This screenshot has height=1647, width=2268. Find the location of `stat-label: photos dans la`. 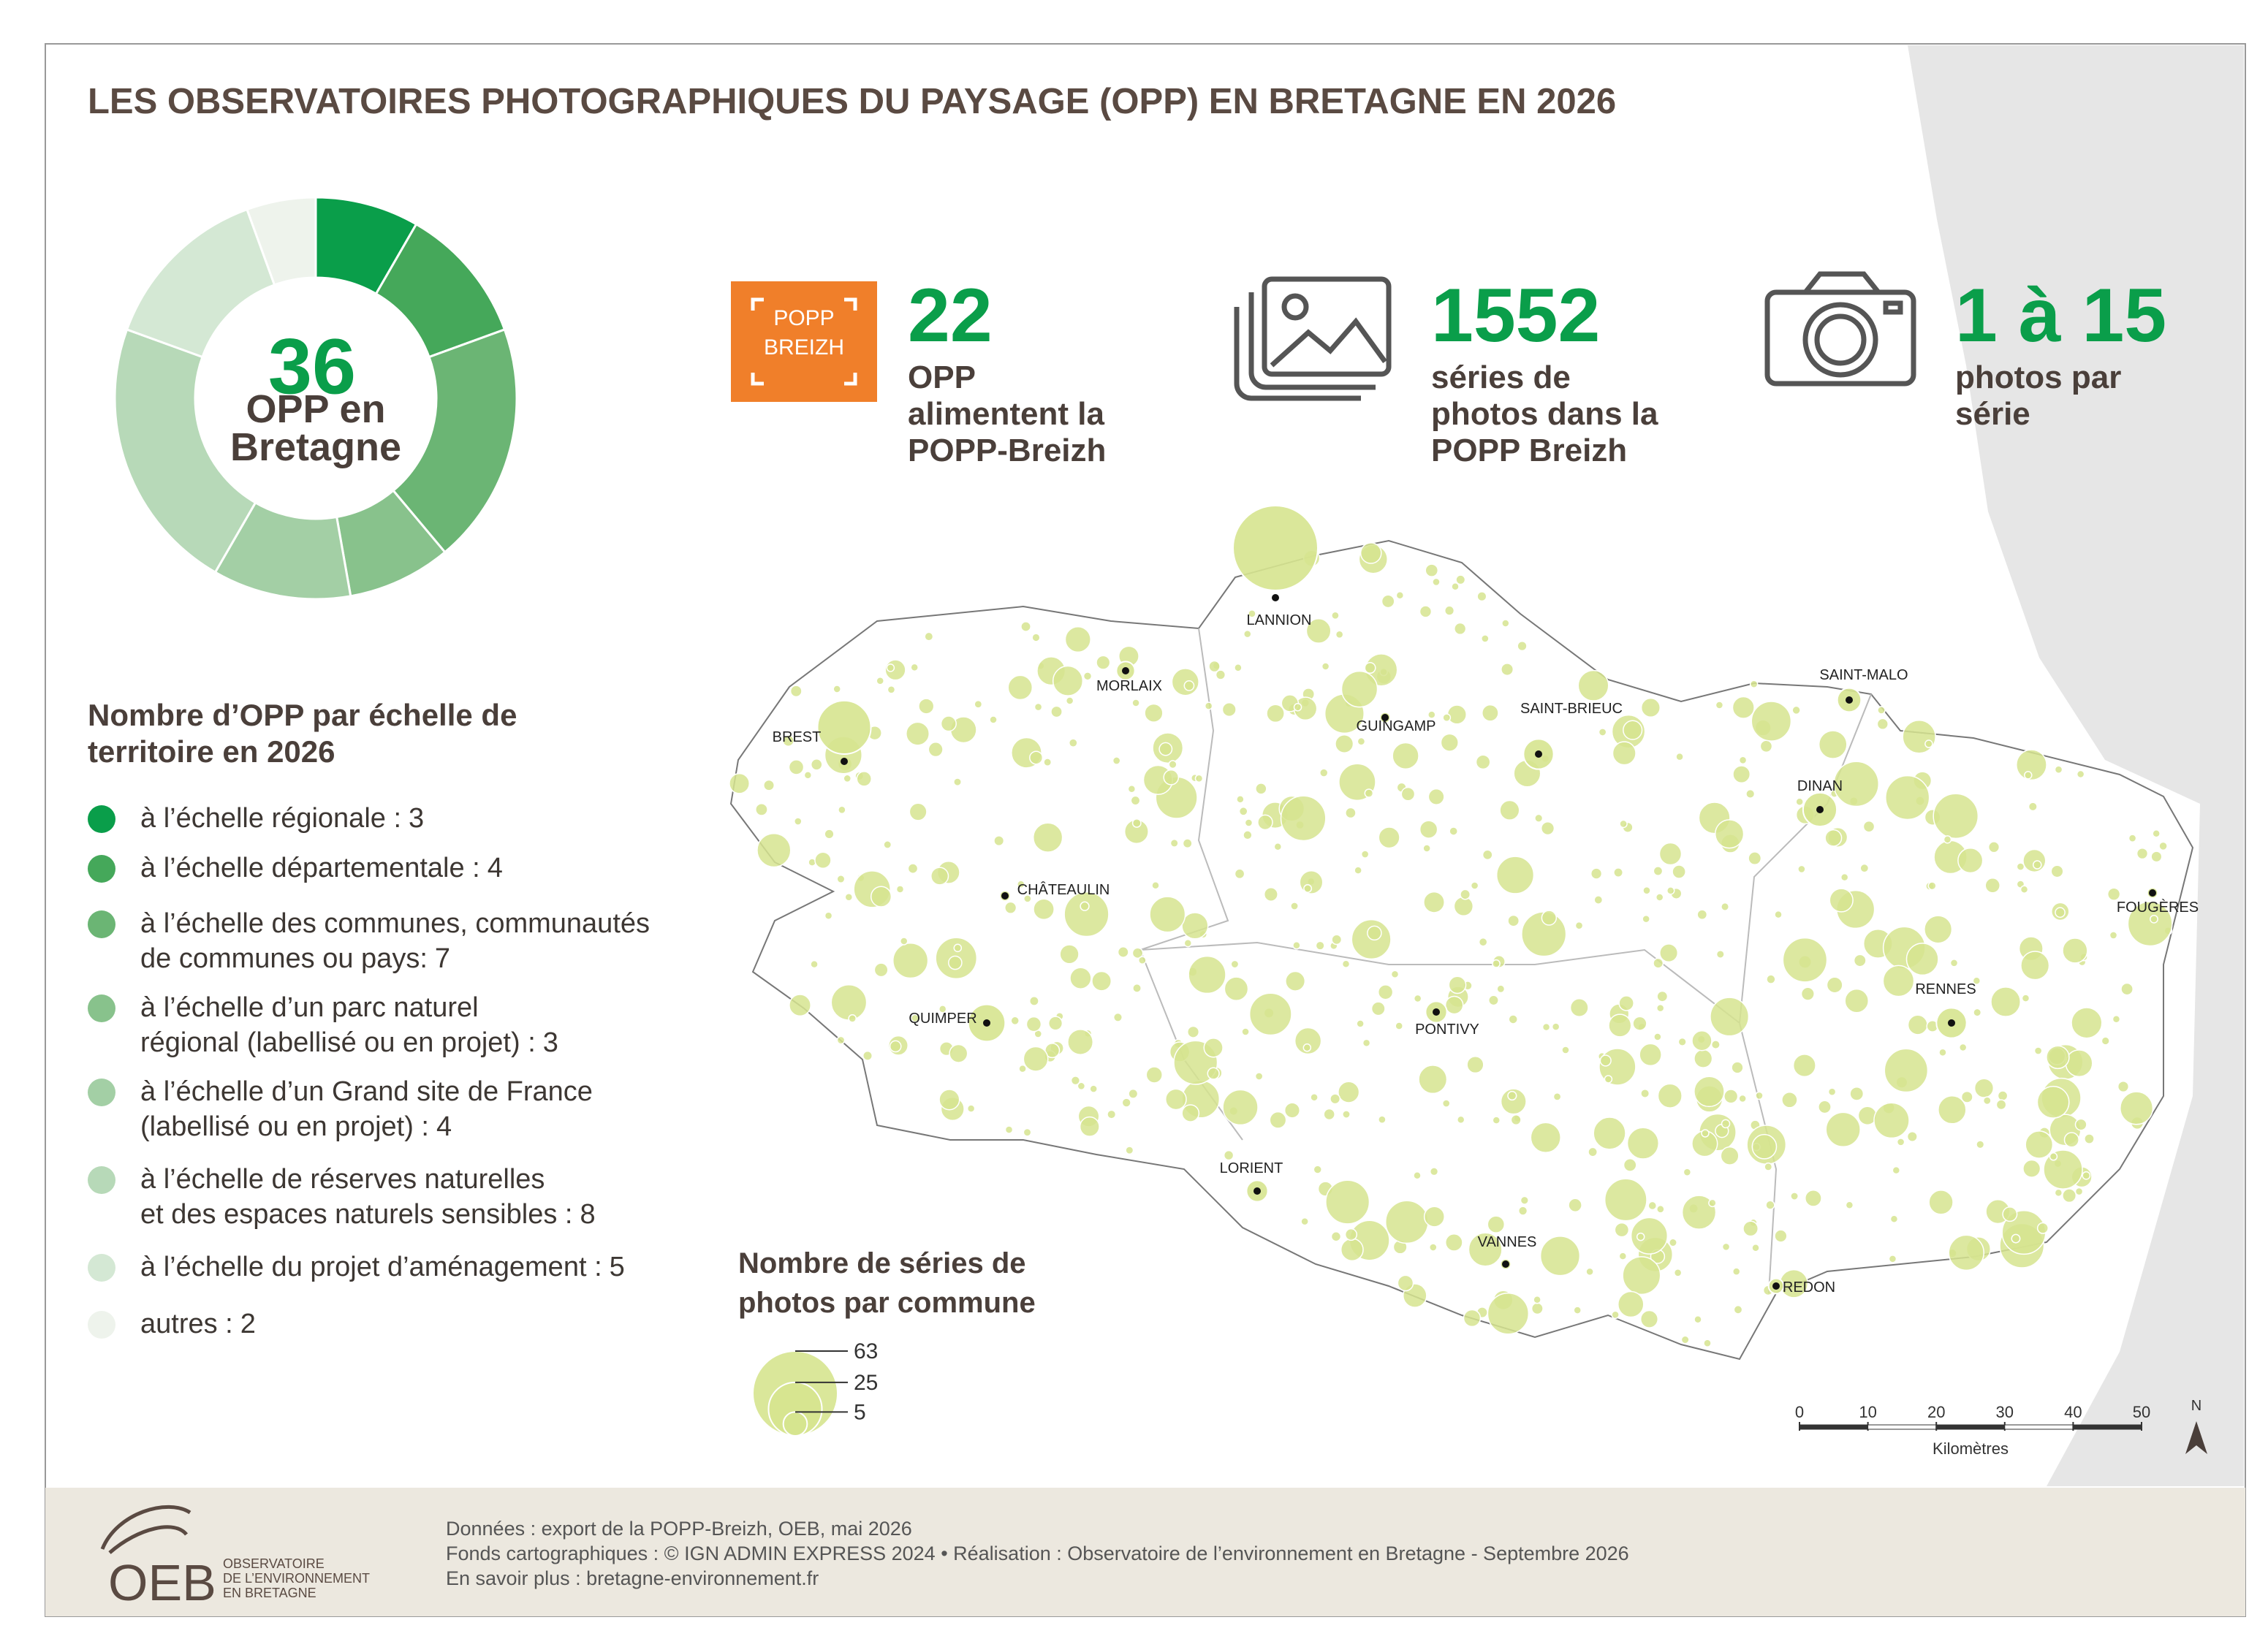

stat-label: photos dans la is located at coordinates (1545, 414).